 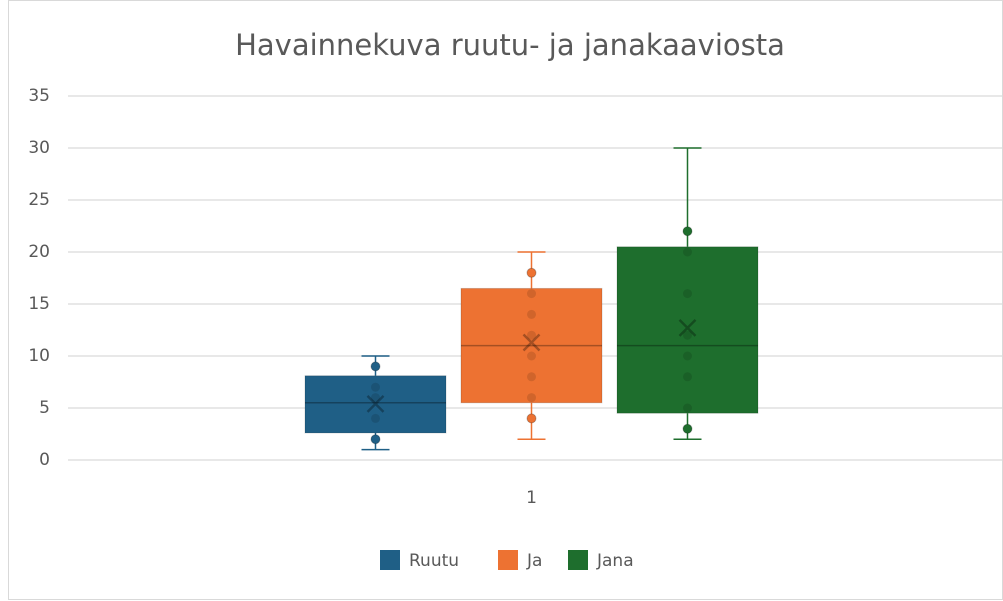 I want to click on x-tick-label: 1, so click(x=531, y=498).